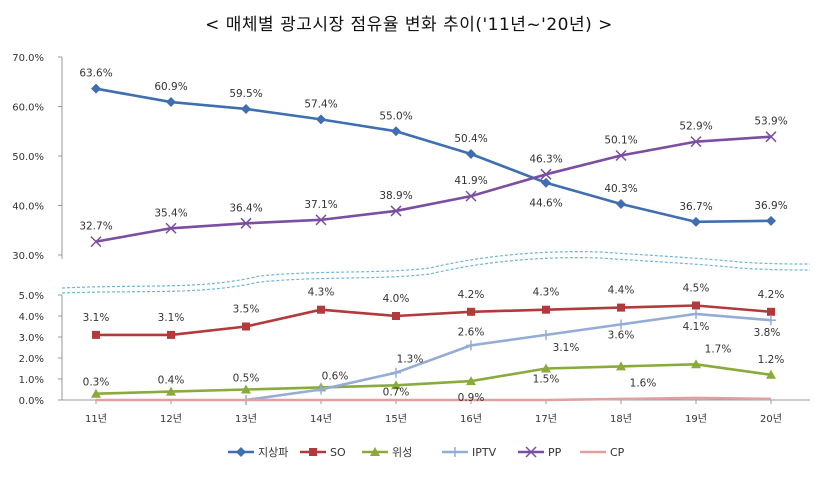 This screenshot has width=818, height=481. Describe the element at coordinates (95, 74) in the screenshot. I see `data-label: 63.6%` at that location.